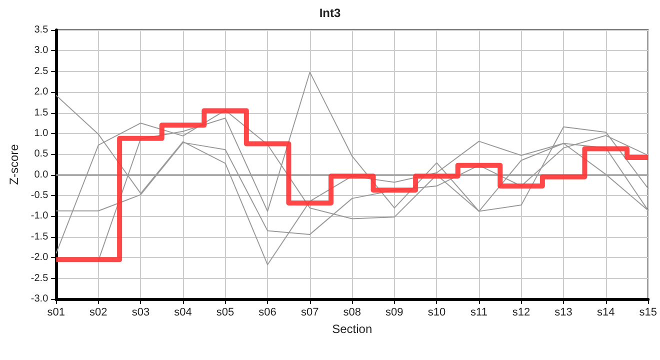 This screenshot has width=660, height=360. Describe the element at coordinates (183, 312) in the screenshot. I see `x-tick-label: s04` at that location.